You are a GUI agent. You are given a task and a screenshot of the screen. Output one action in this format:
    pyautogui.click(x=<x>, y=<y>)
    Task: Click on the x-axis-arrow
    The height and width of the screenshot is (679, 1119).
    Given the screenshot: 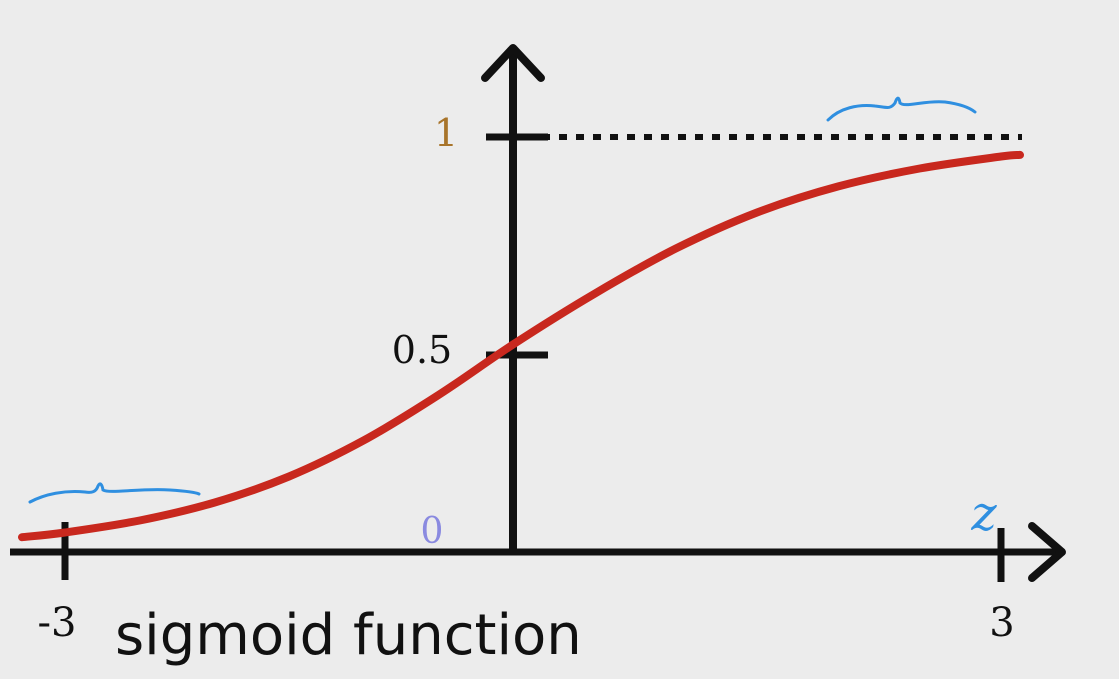 What is the action you would take?
    pyautogui.click(x=1047, y=552)
    